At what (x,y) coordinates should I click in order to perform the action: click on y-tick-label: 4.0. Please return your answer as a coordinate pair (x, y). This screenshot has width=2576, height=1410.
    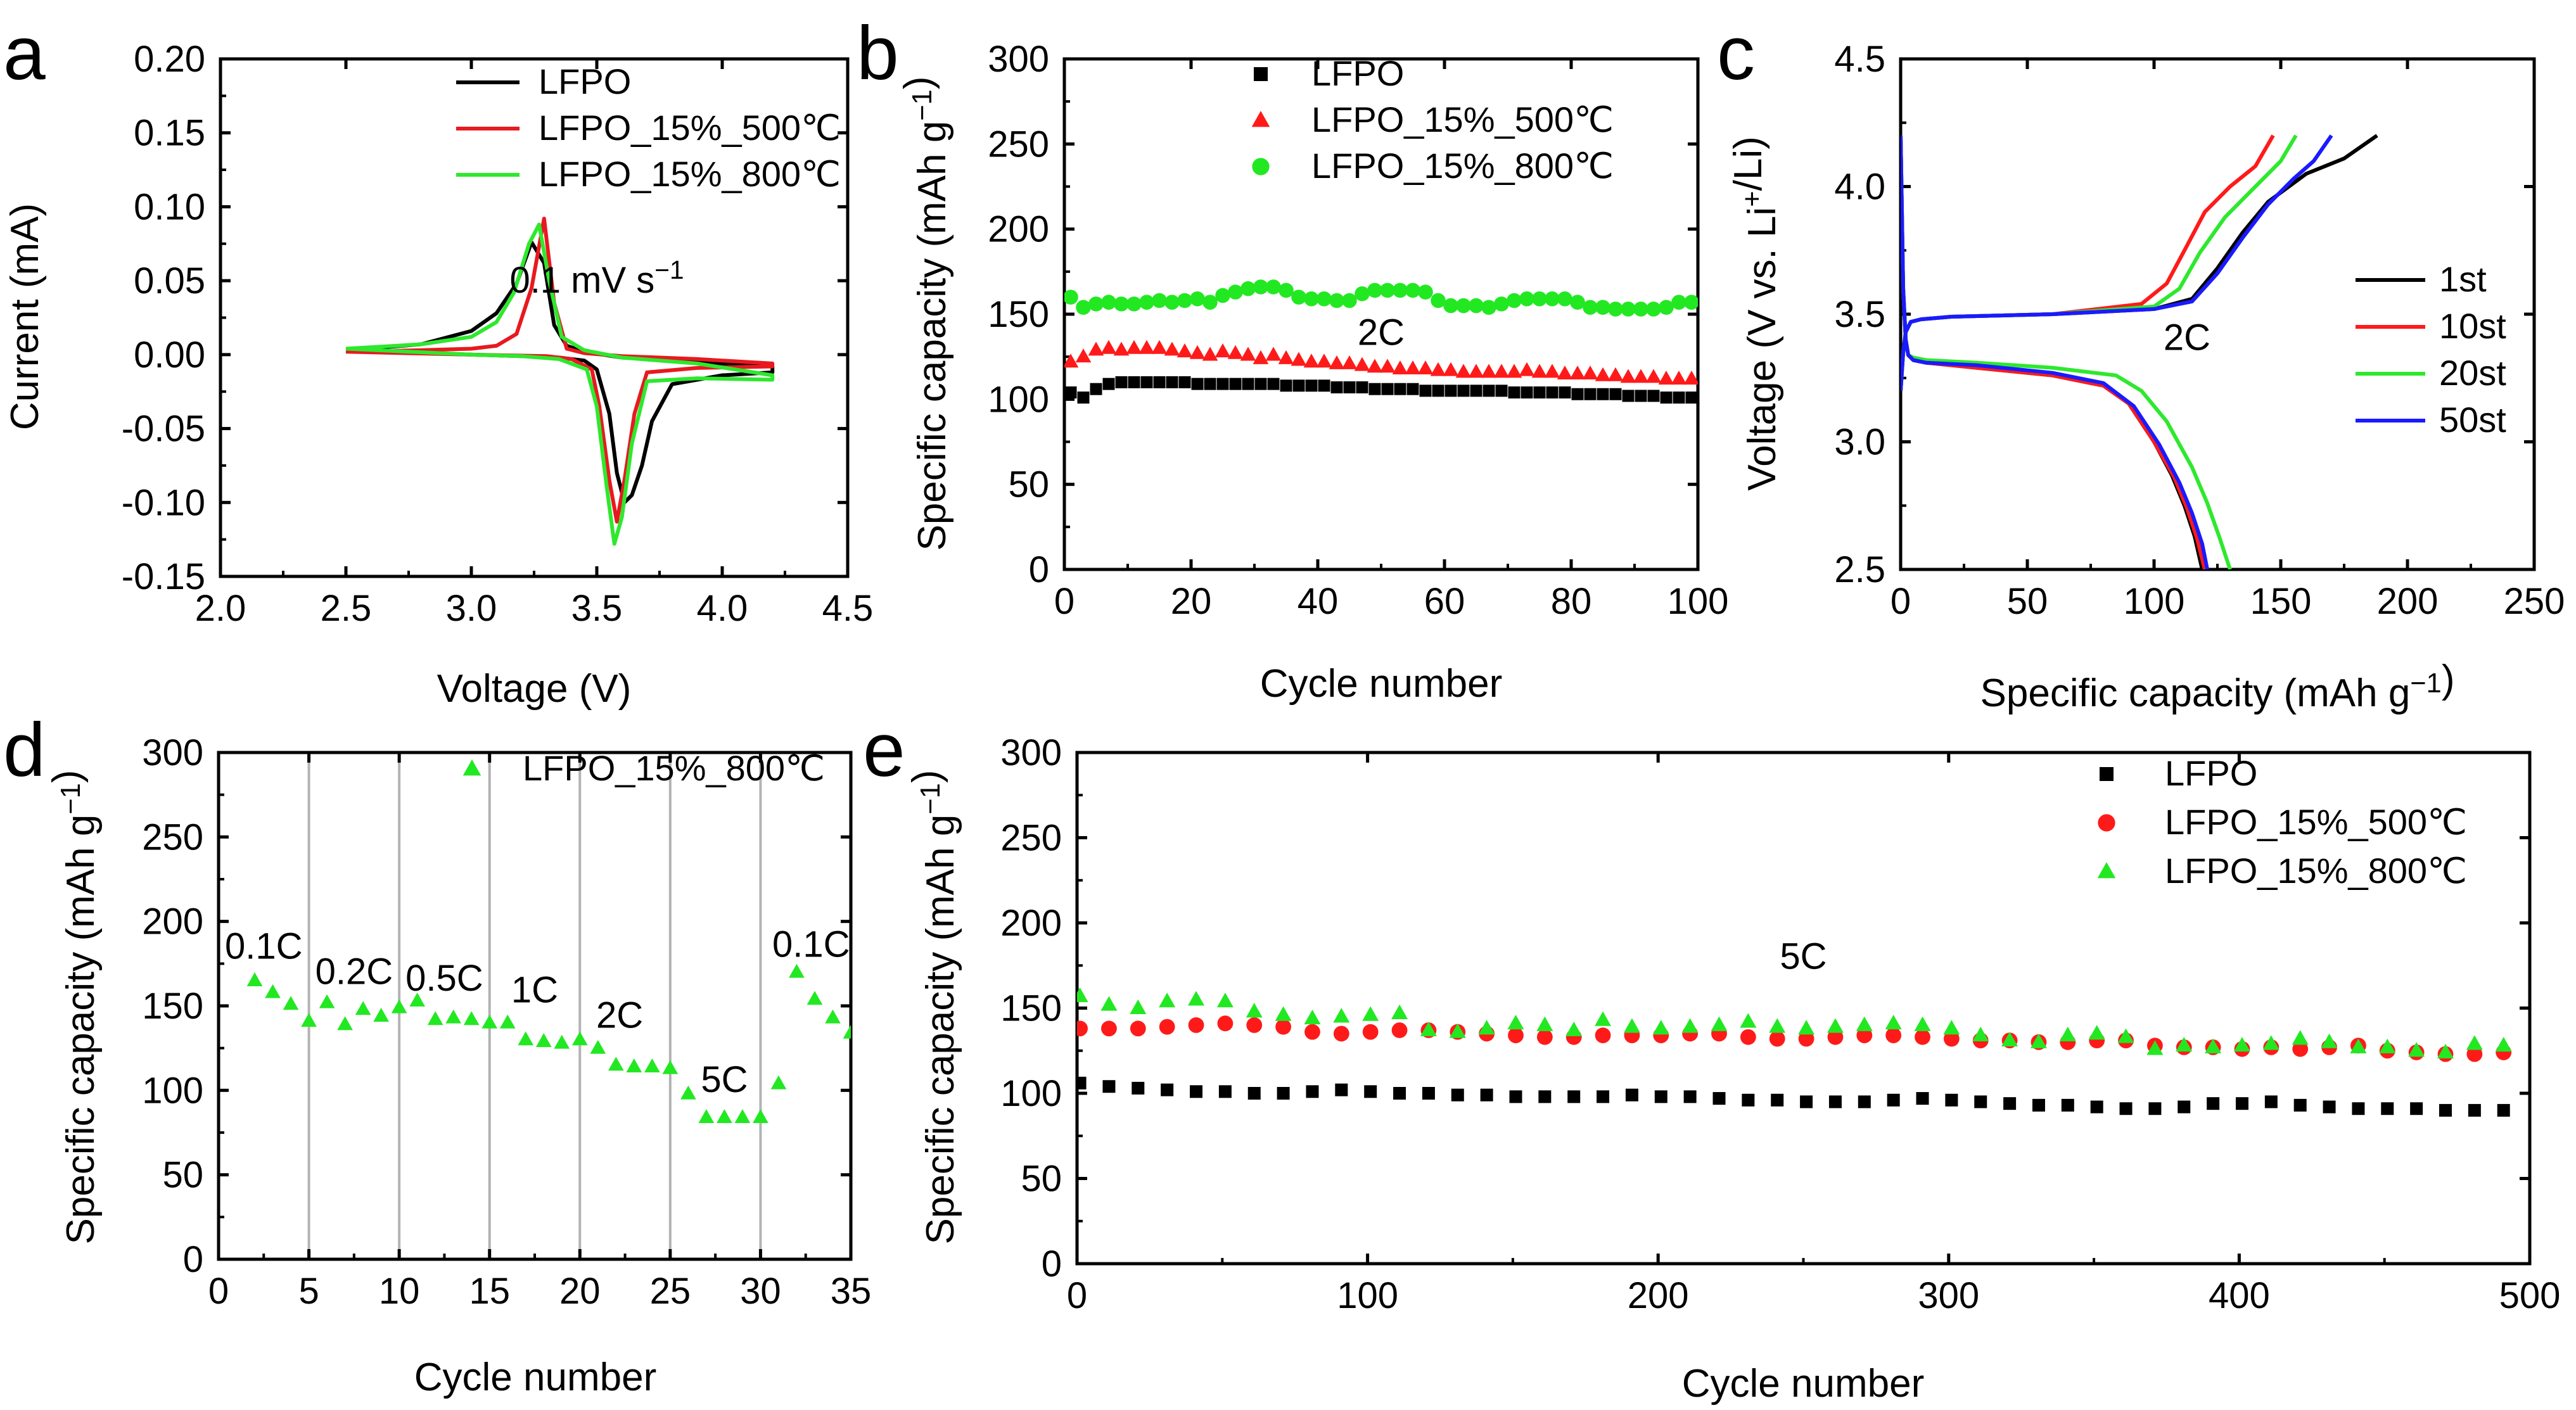
    Looking at the image, I should click on (1860, 187).